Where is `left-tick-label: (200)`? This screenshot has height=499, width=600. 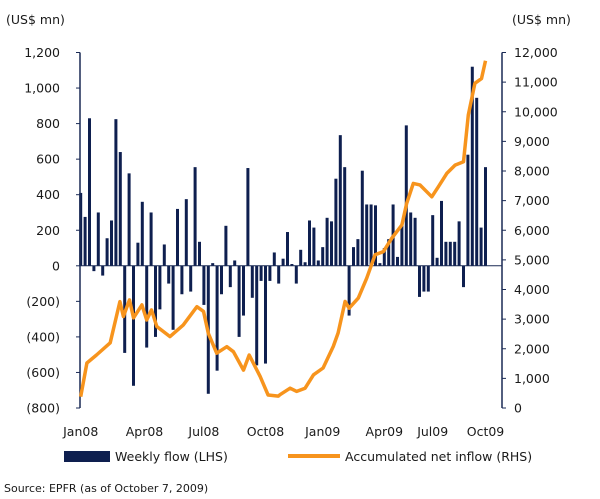 left-tick-label: (200) is located at coordinates (43, 301).